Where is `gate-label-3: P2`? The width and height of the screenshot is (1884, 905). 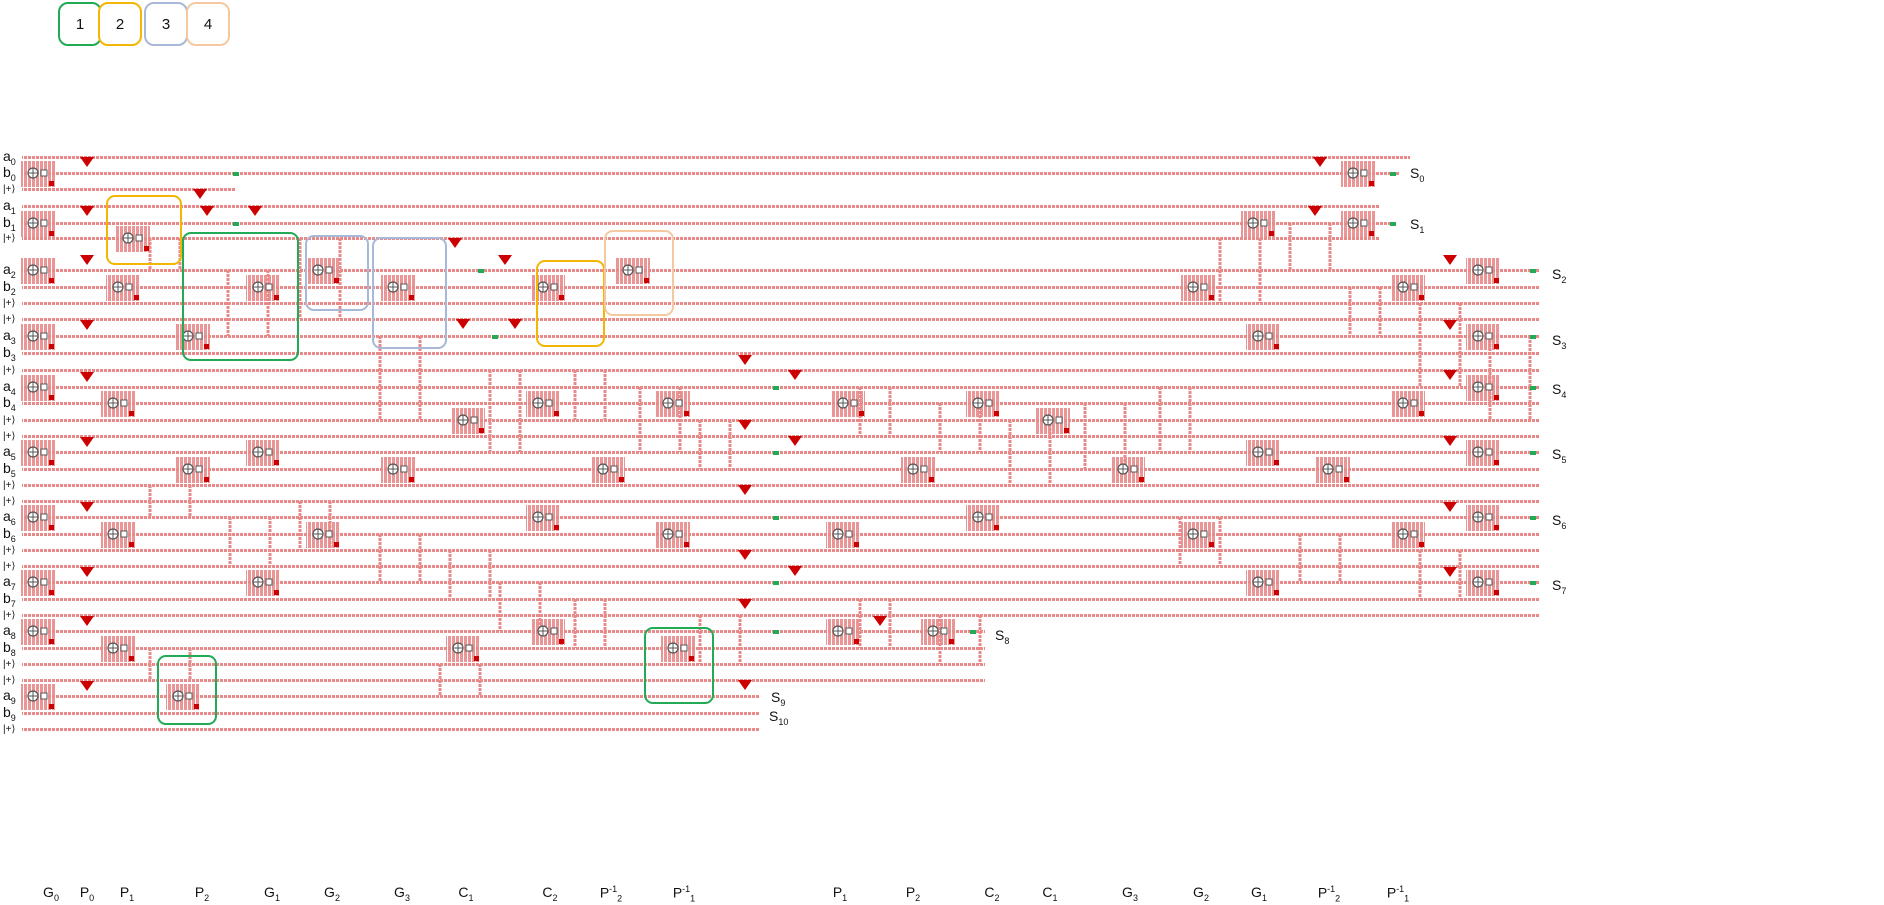 gate-label-3: P2 is located at coordinates (202, 893).